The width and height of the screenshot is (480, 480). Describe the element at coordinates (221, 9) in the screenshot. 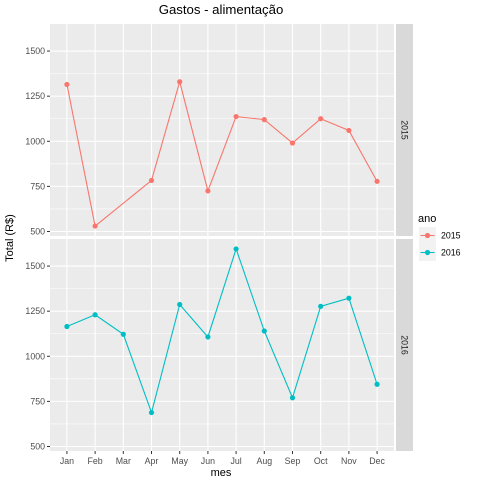

I see `chart-title: Gastos - alimentação` at that location.